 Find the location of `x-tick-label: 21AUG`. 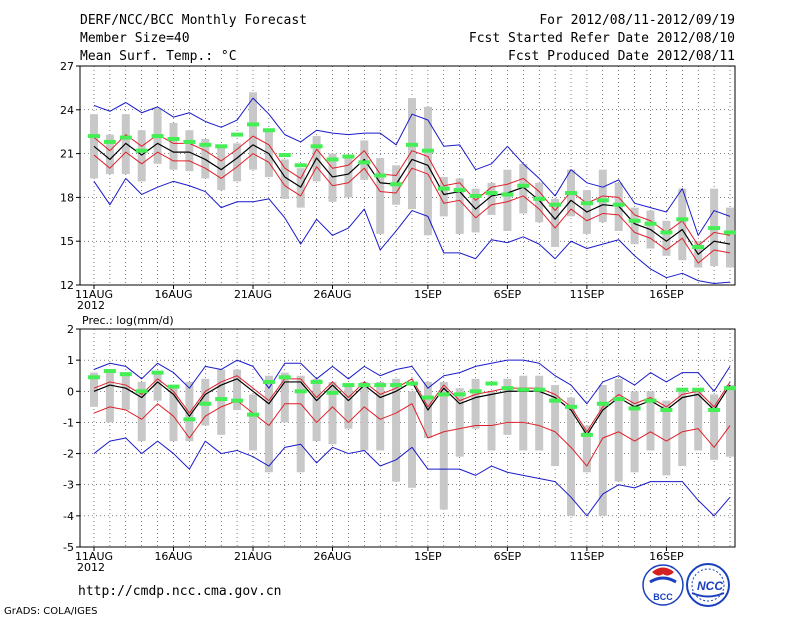

x-tick-label: 21AUG is located at coordinates (253, 556).